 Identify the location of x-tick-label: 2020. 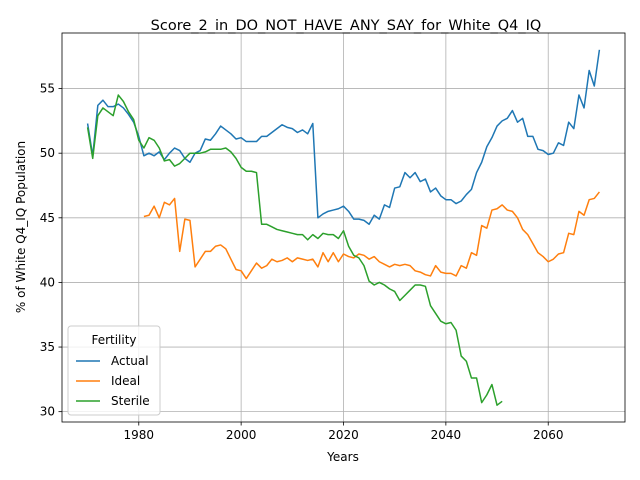
(343, 435).